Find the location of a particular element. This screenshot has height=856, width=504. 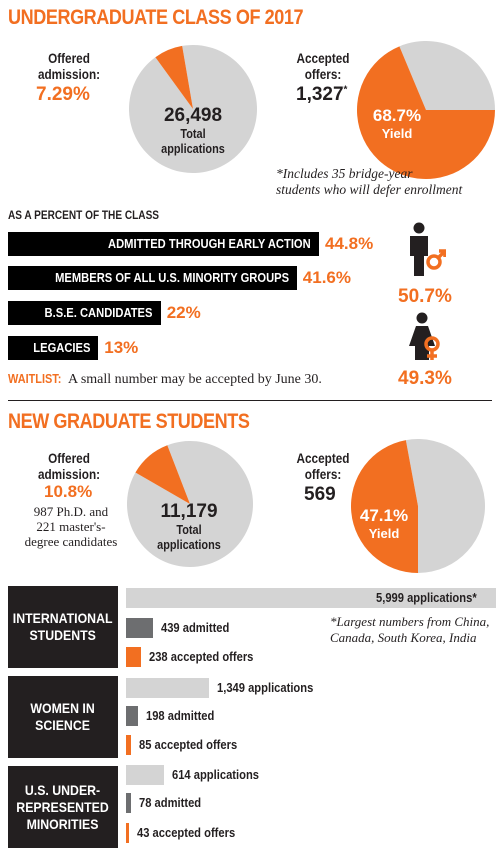

group-3-bar-accepted is located at coordinates (127, 833).